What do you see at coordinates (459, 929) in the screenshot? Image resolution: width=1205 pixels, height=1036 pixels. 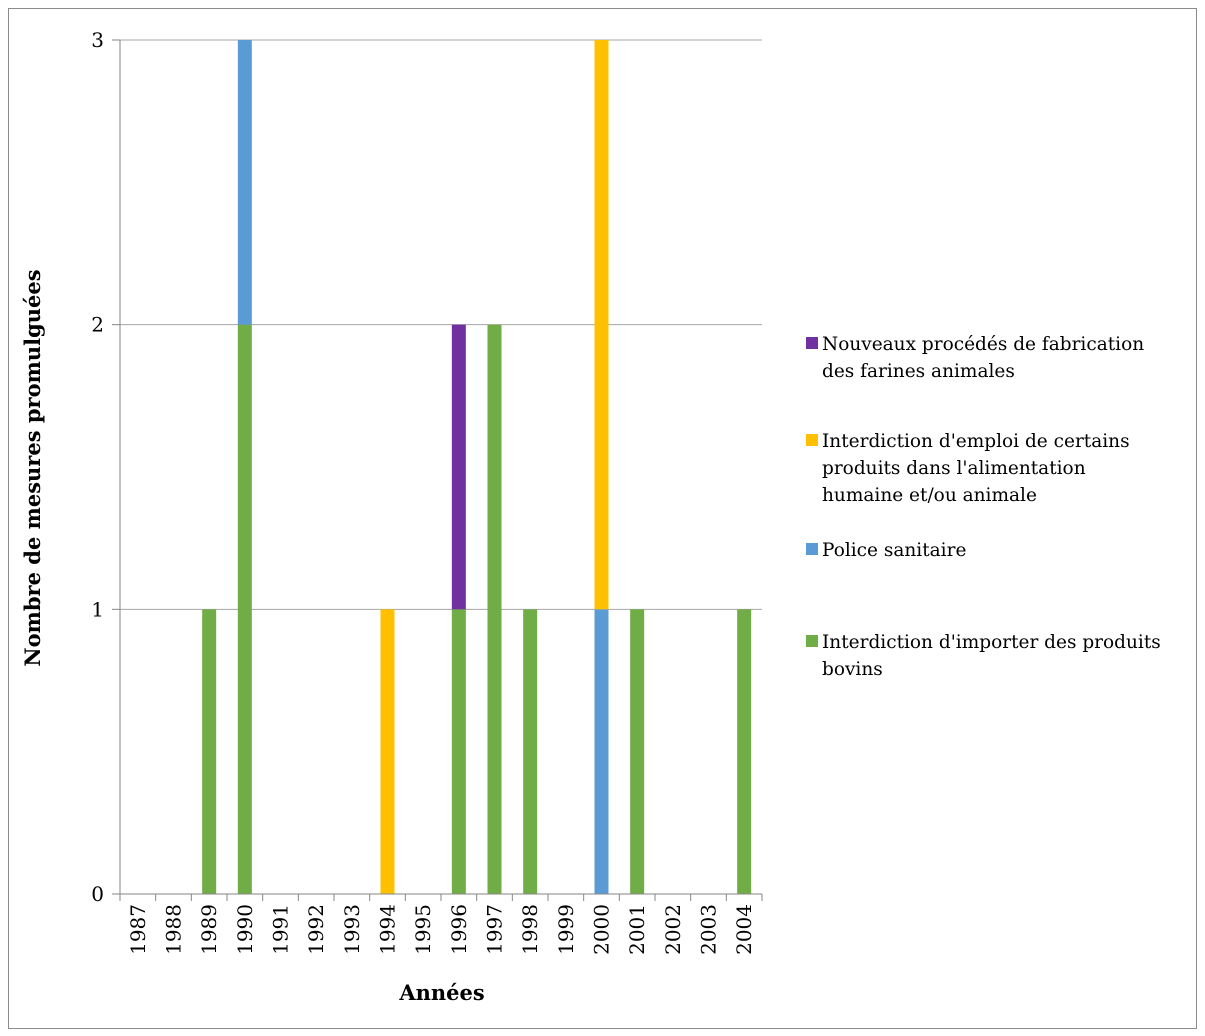 I see `x-tick-label: 1996` at bounding box center [459, 929].